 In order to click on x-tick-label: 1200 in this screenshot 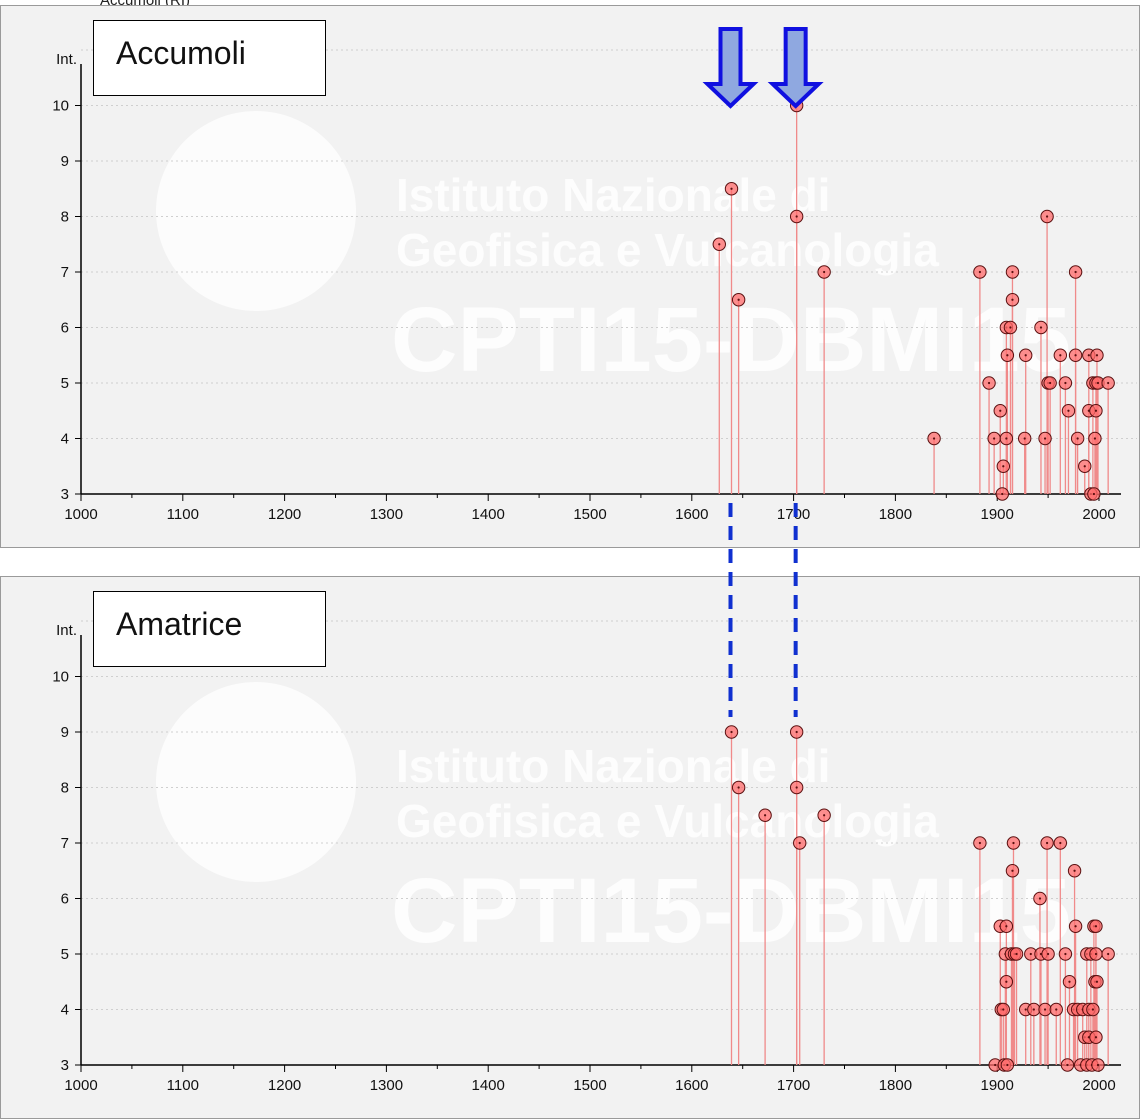, I will do `click(284, 514)`.